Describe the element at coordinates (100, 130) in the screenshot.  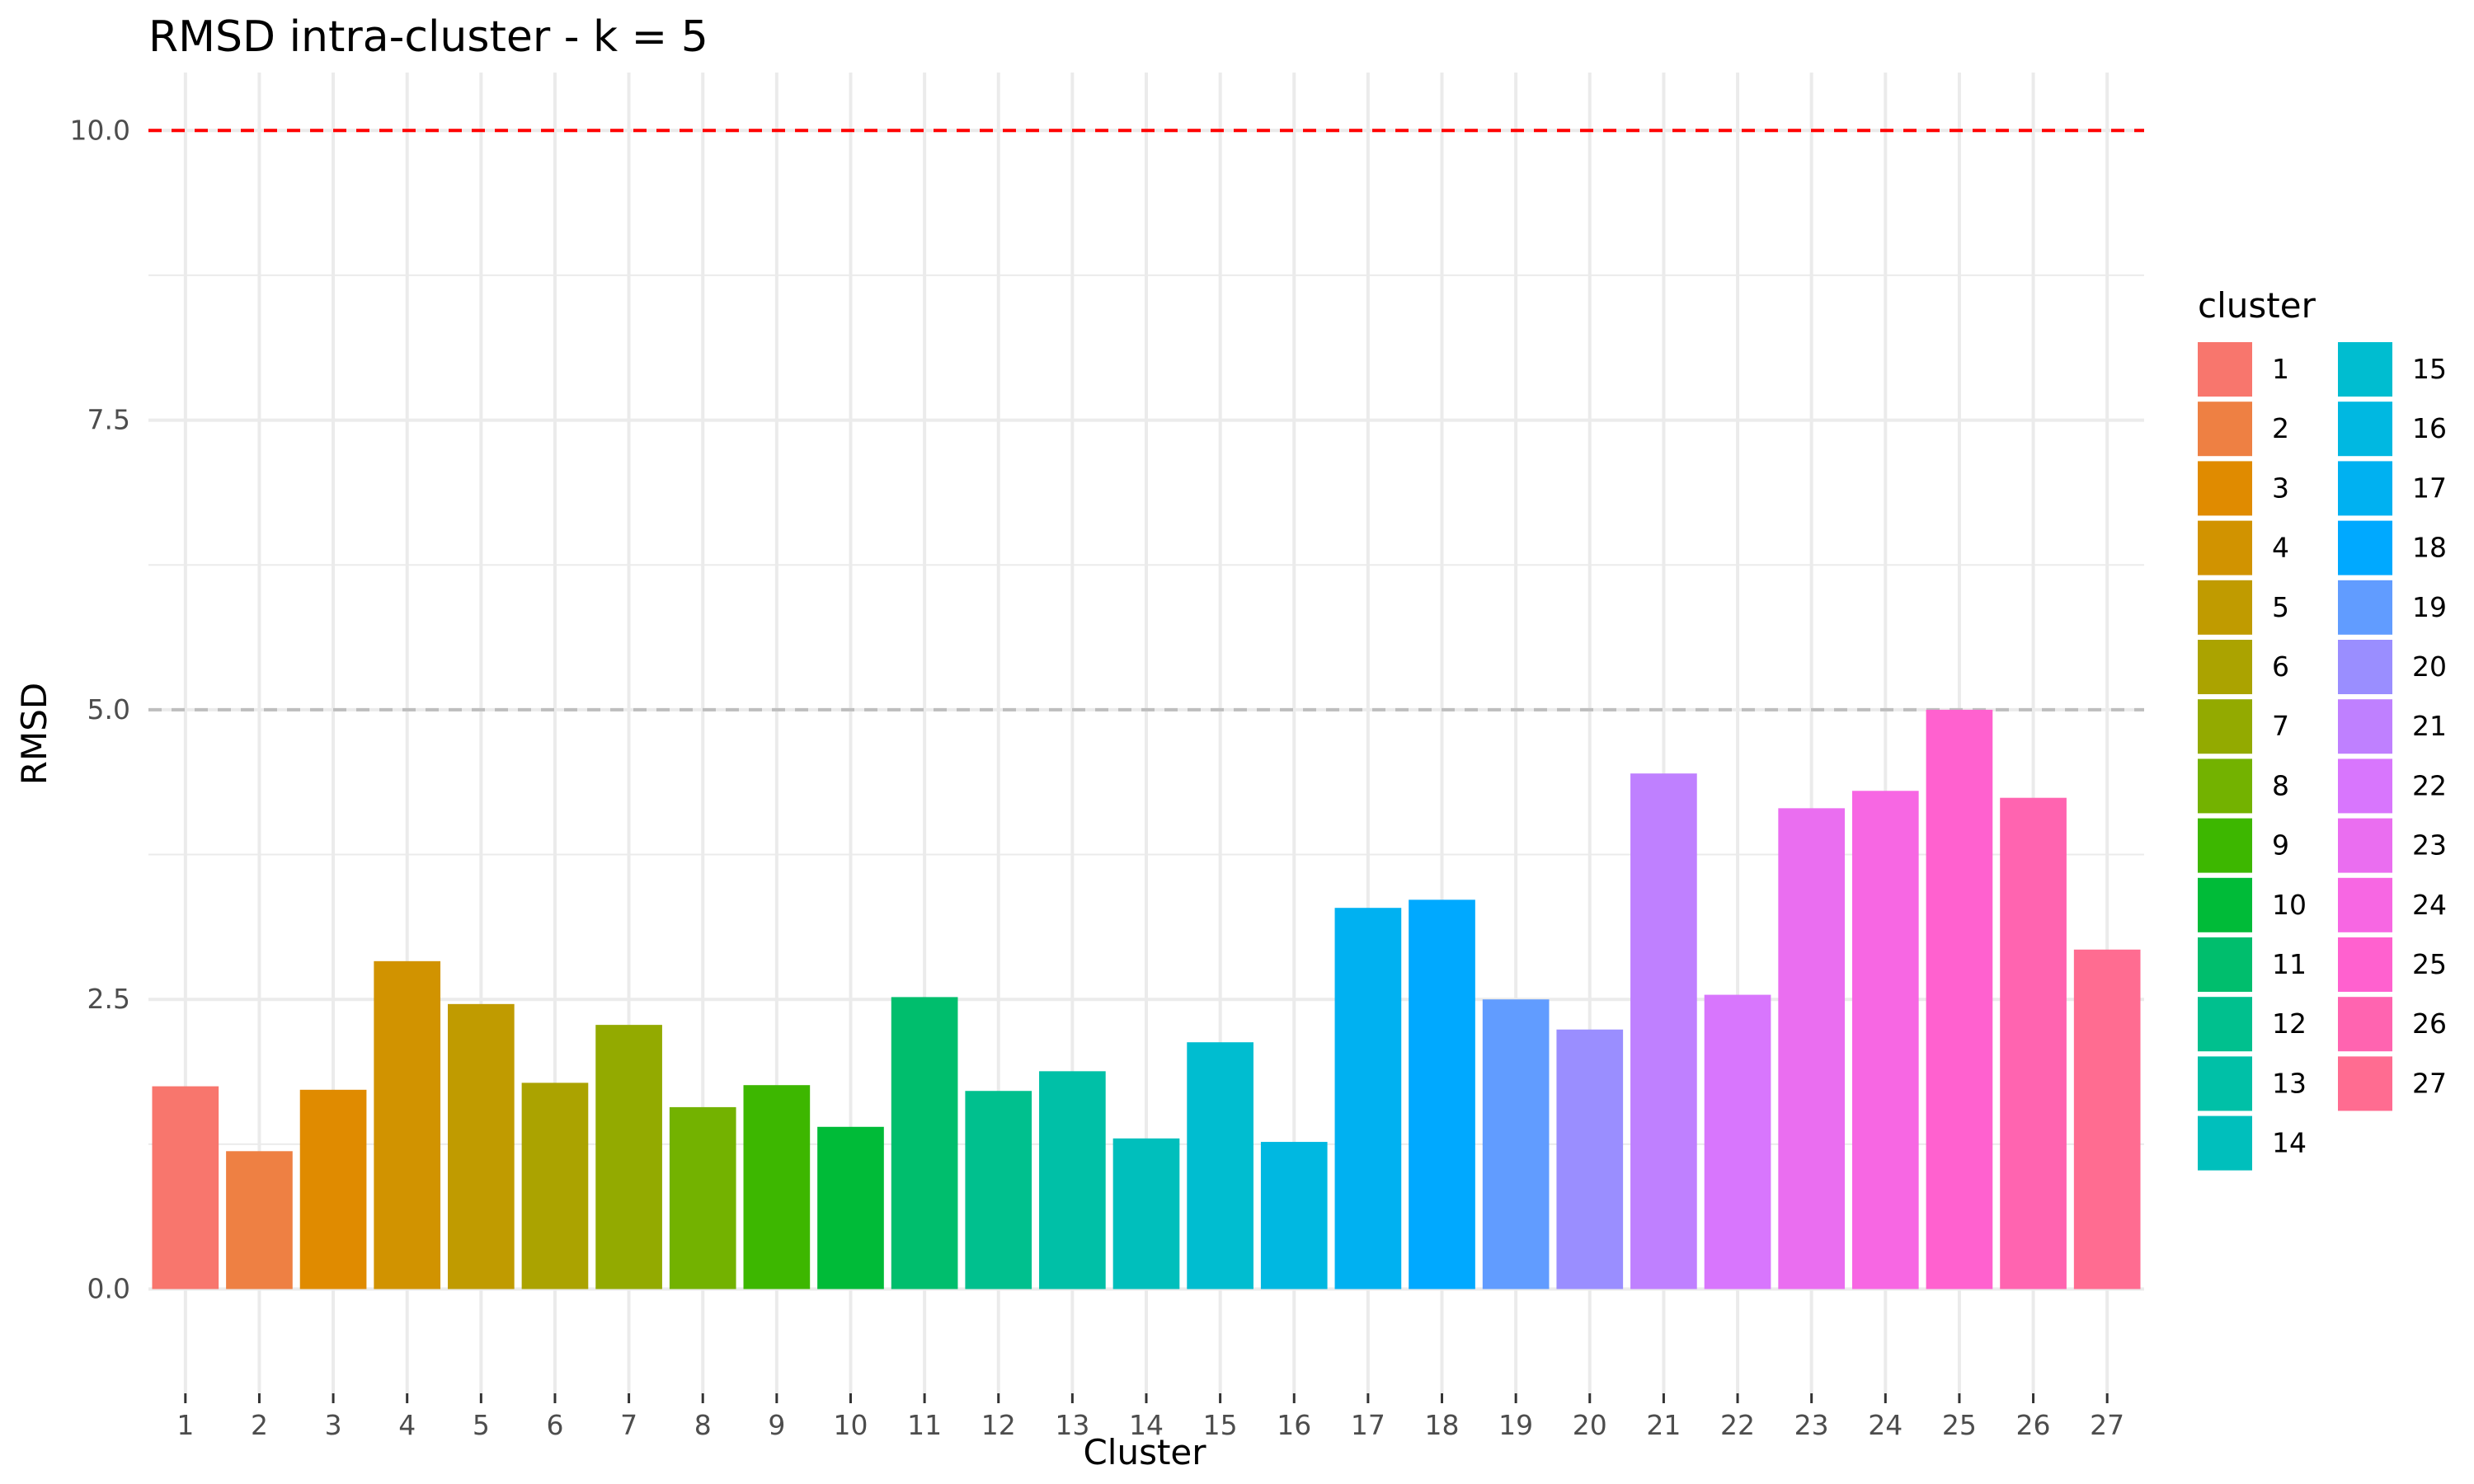
I see `y-tick-label: 10.0` at that location.